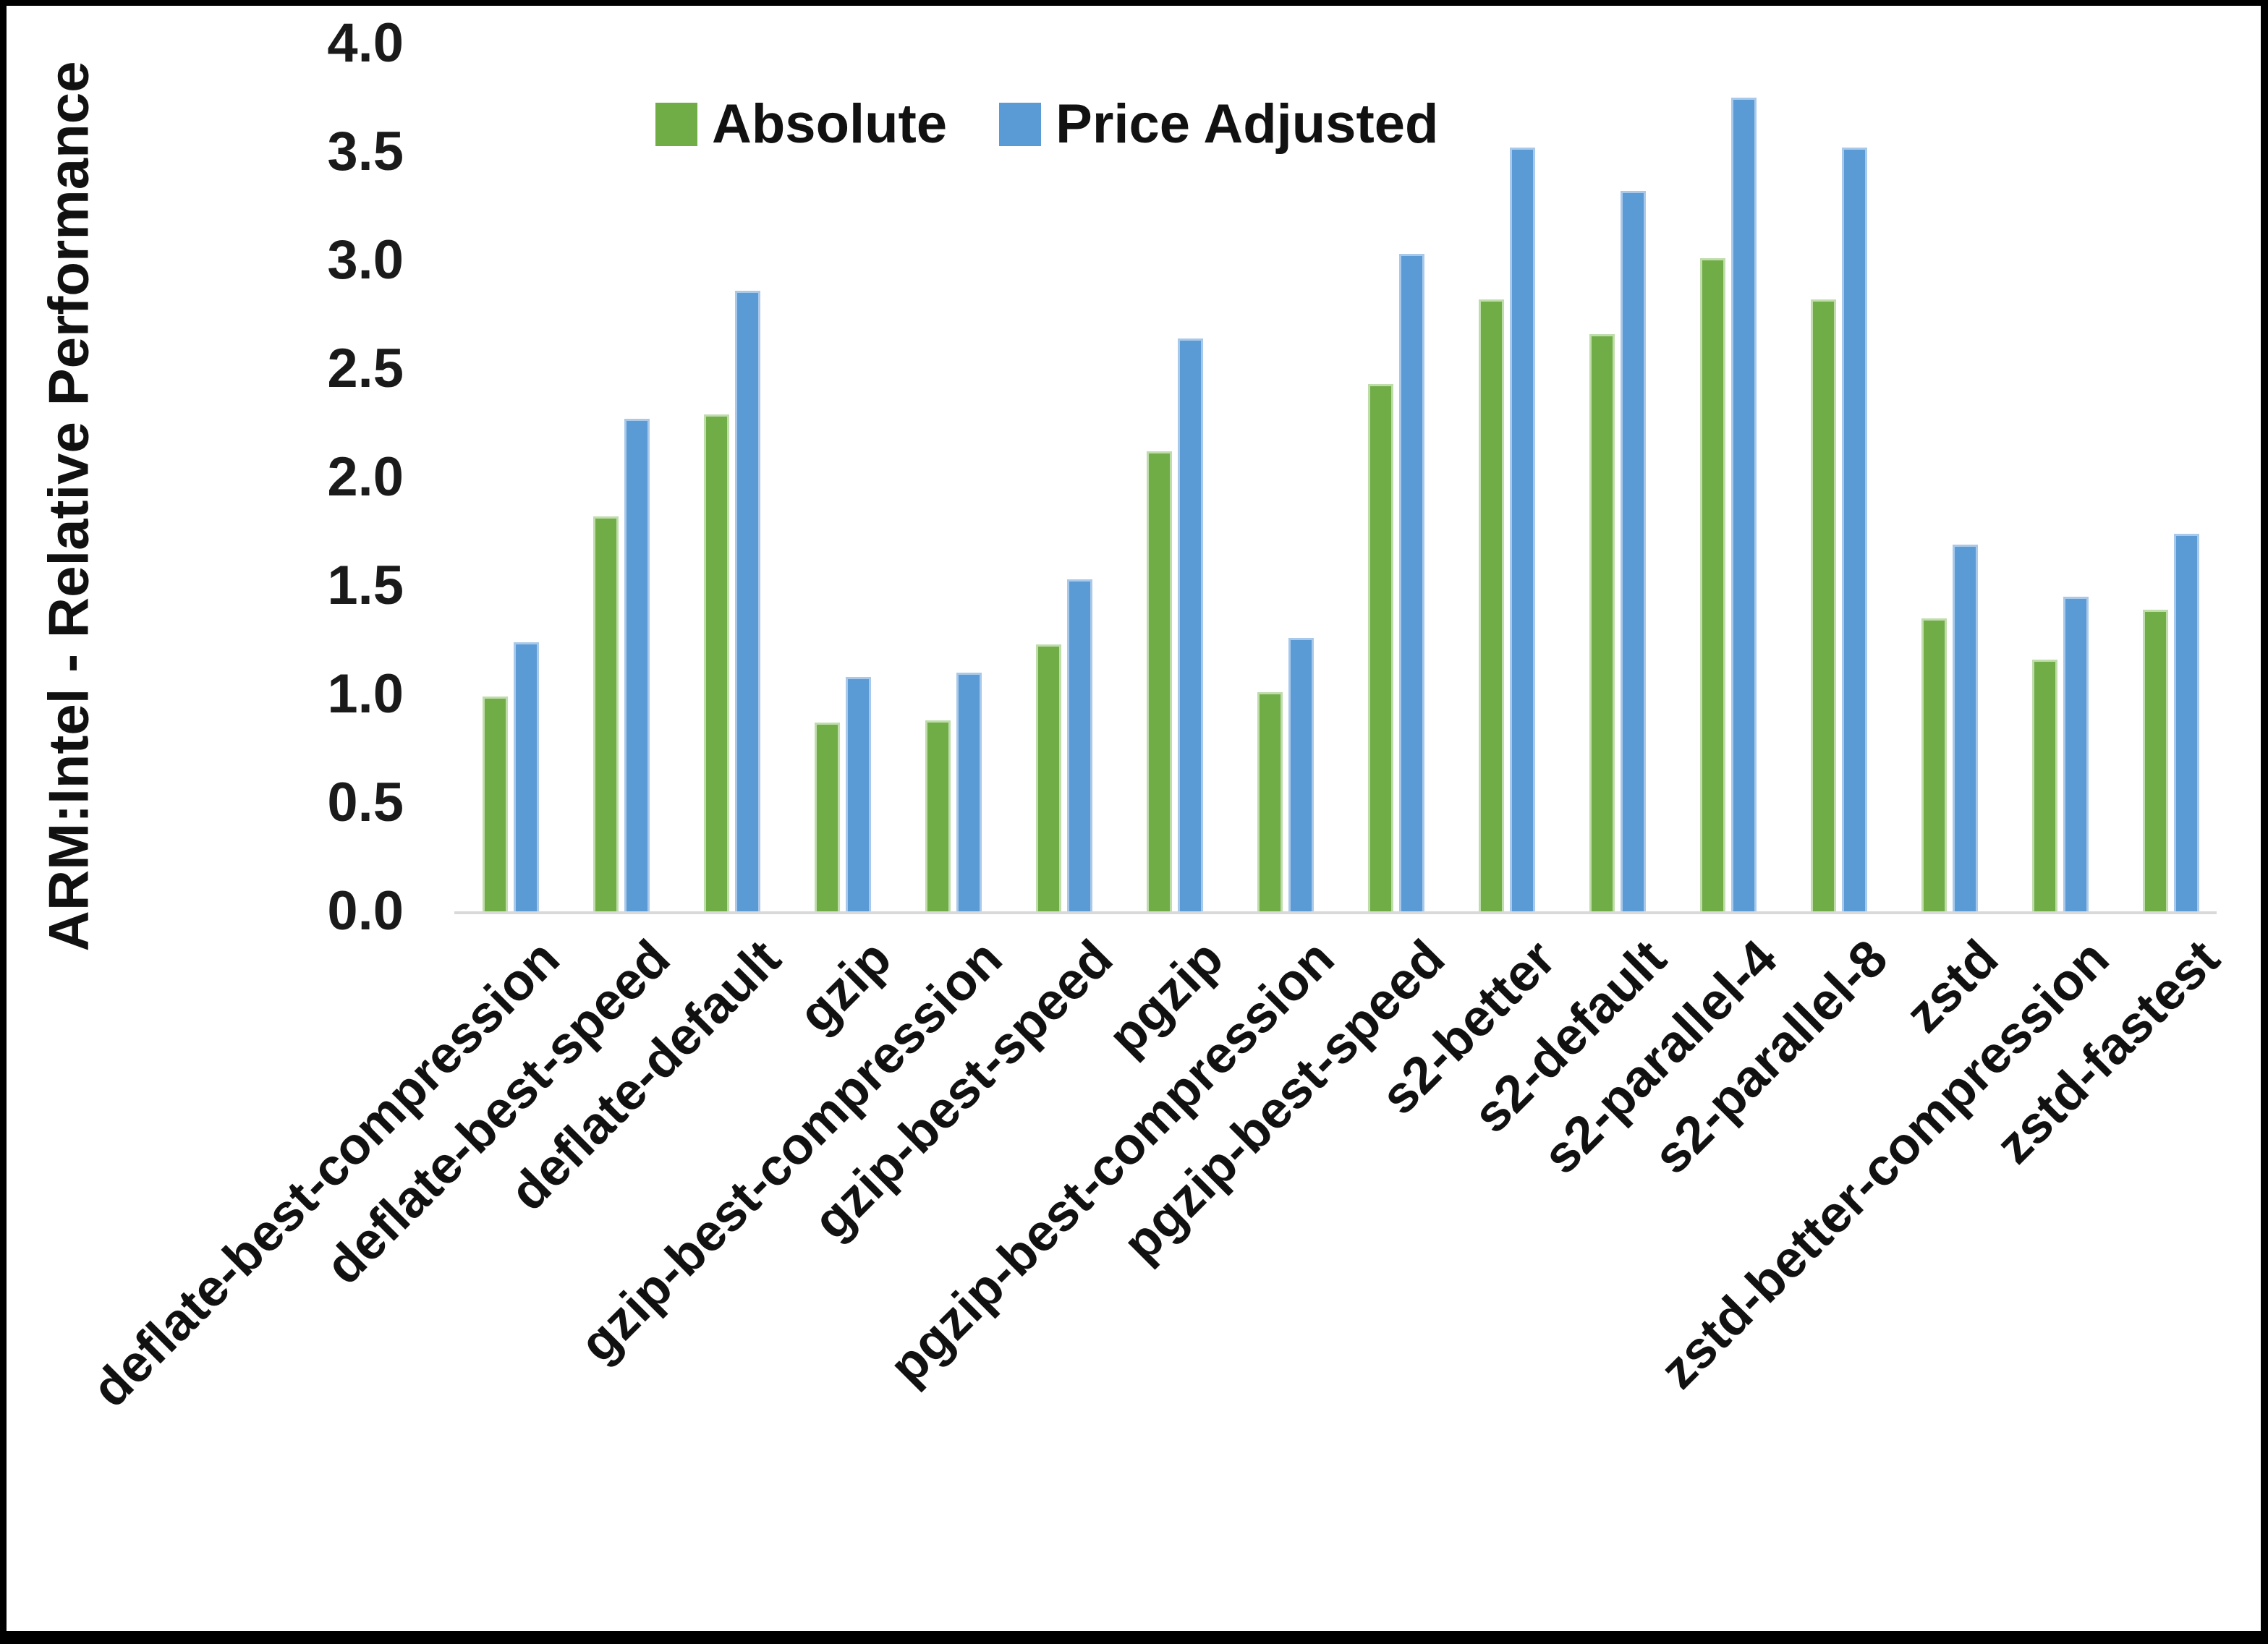 The height and width of the screenshot is (1644, 2268). Describe the element at coordinates (1602, 622) in the screenshot. I see `bar-s2-default-absolute` at that location.